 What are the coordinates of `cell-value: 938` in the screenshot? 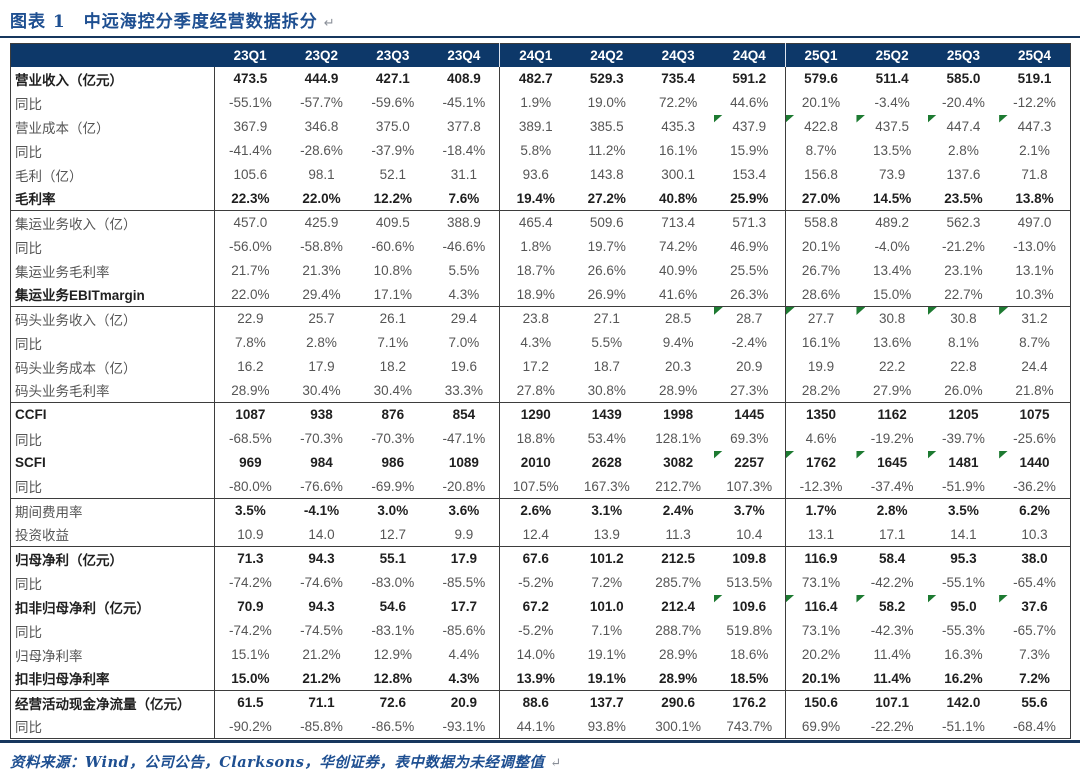 It's located at (321, 415).